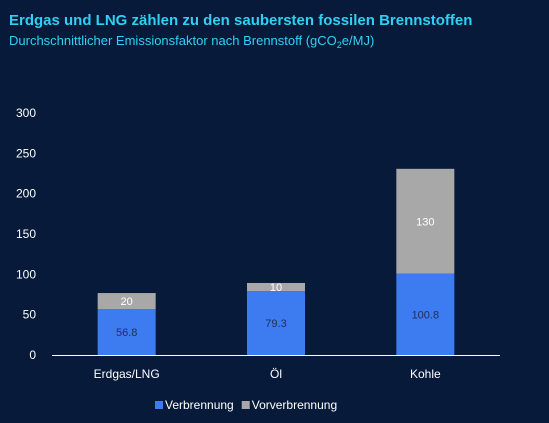  What do you see at coordinates (339, 45) in the screenshot?
I see `subtitle-subscript: 2` at bounding box center [339, 45].